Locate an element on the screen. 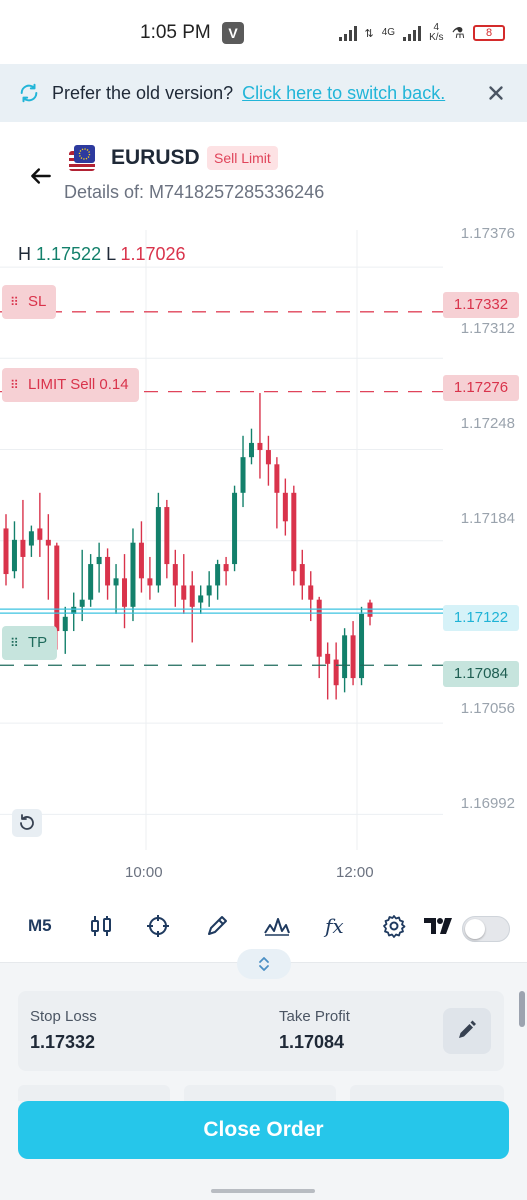 Image resolution: width=527 pixels, height=1200 pixels. eurusd-flag-icon is located at coordinates (82, 158).